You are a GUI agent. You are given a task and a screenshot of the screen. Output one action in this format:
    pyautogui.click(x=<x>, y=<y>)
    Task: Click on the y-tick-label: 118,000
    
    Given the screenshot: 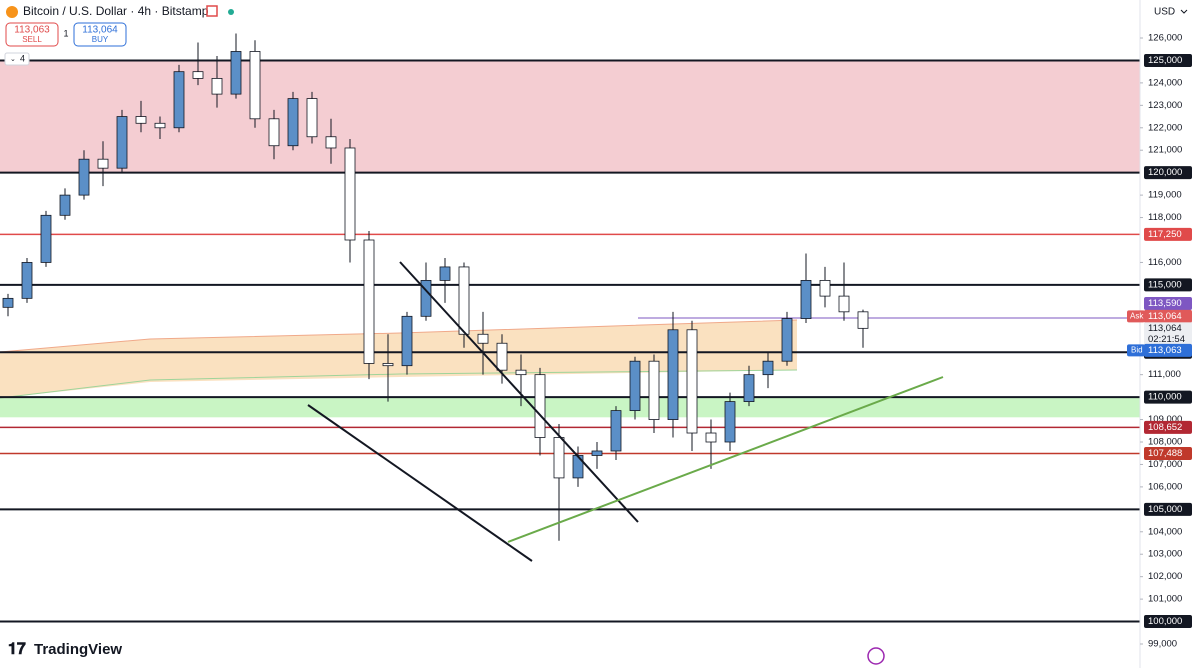 What is the action you would take?
    pyautogui.click(x=1165, y=217)
    